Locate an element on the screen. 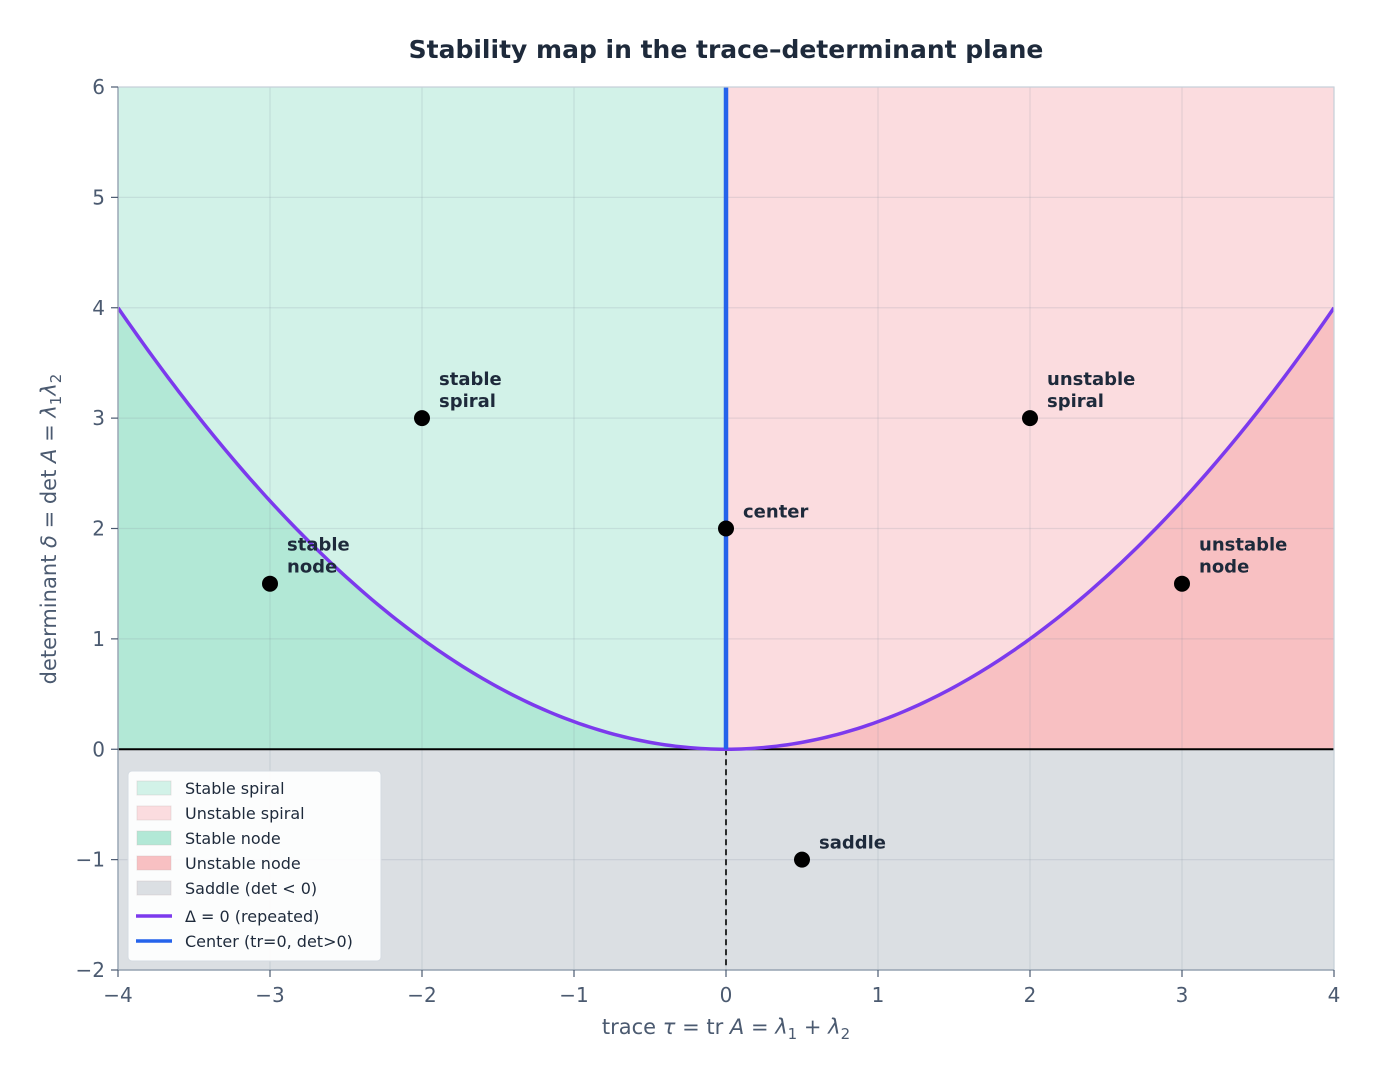  legend-entry-1-swatch is located at coordinates (154, 813).